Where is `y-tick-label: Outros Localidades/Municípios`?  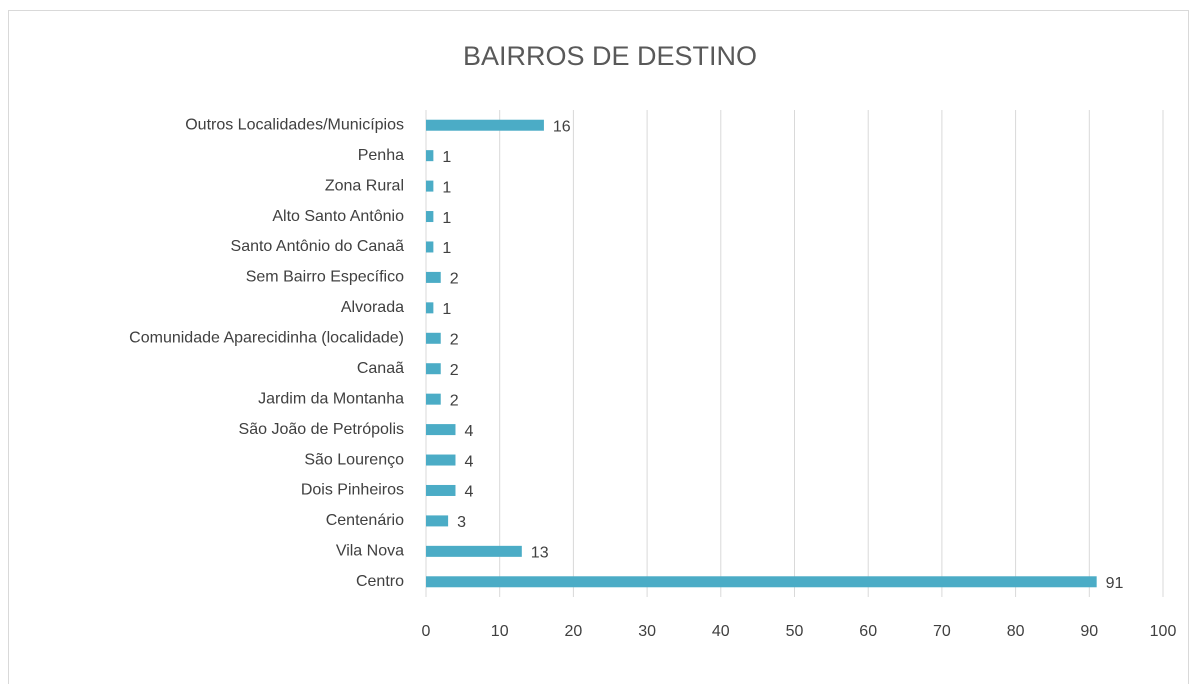
y-tick-label: Outros Localidades/Municípios is located at coordinates (294, 124).